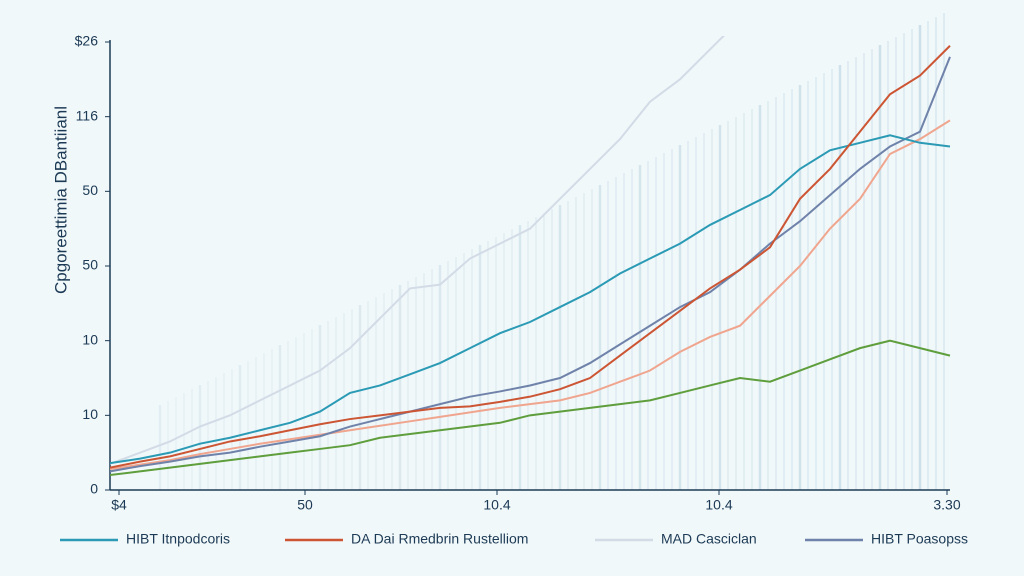  Describe the element at coordinates (919, 539) in the screenshot. I see `legend-label: HIBT Poasopss` at that location.